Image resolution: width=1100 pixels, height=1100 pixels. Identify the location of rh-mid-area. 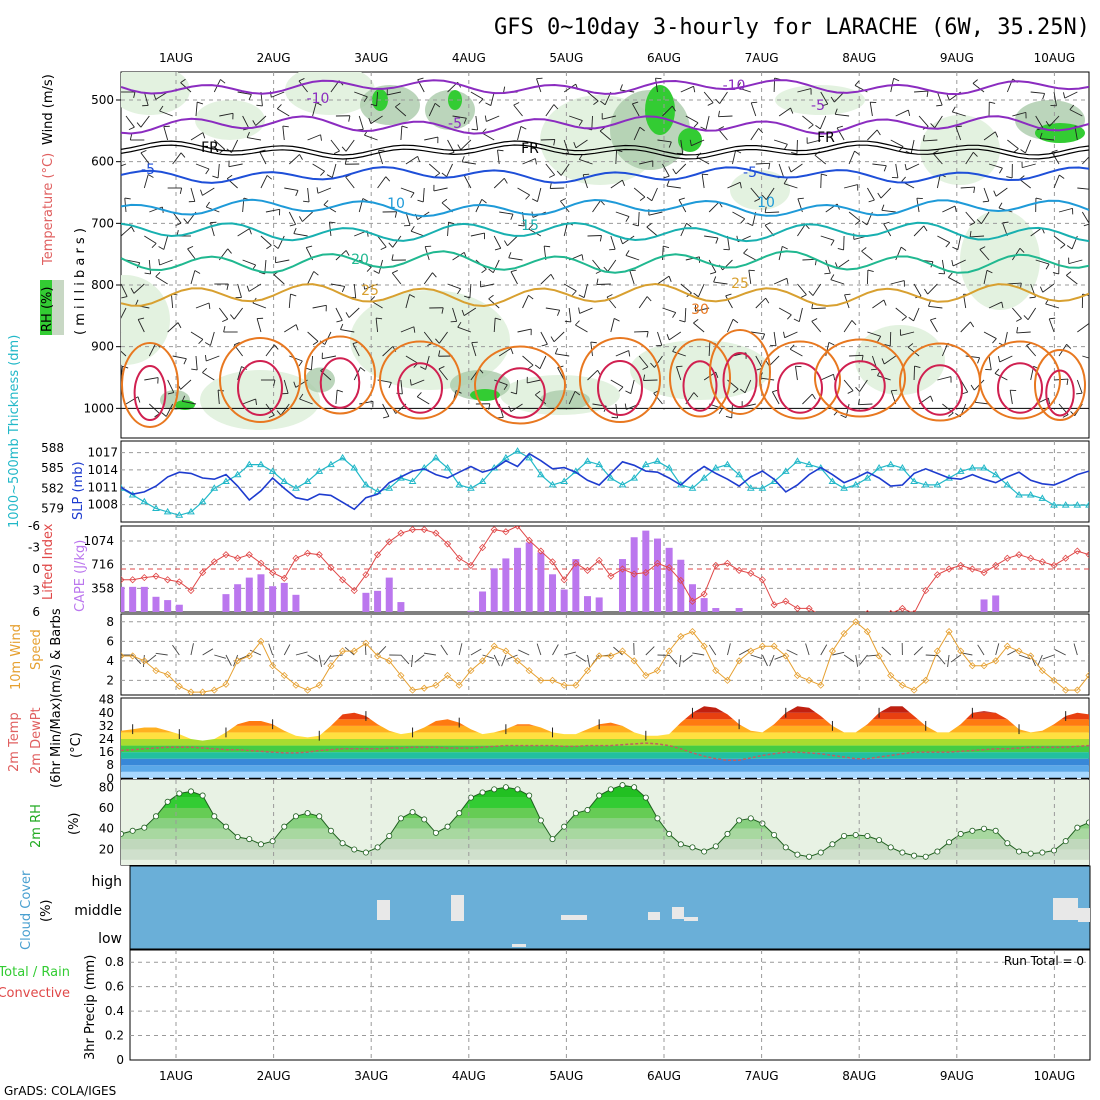
(565, 400).